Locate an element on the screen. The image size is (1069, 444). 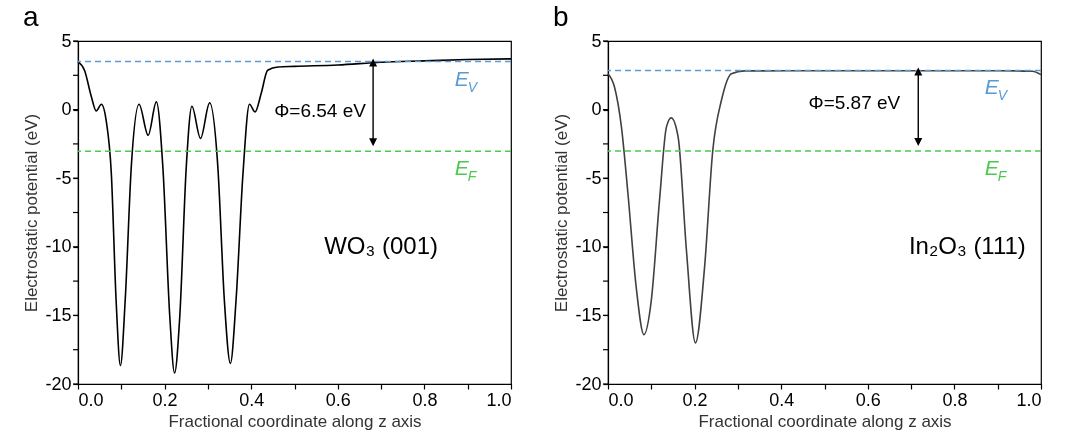
annotation: In₂O₃ (111) is located at coordinates (967, 245).